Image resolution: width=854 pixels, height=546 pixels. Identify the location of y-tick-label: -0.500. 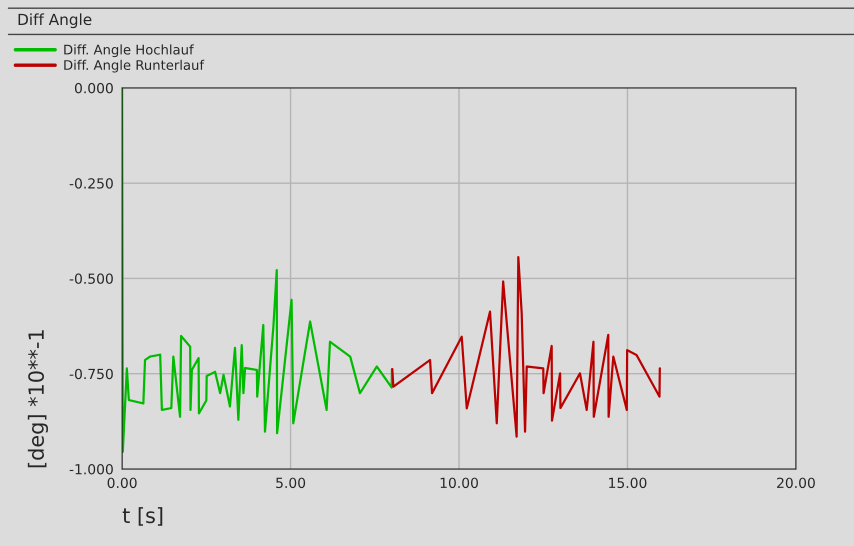
(91, 278).